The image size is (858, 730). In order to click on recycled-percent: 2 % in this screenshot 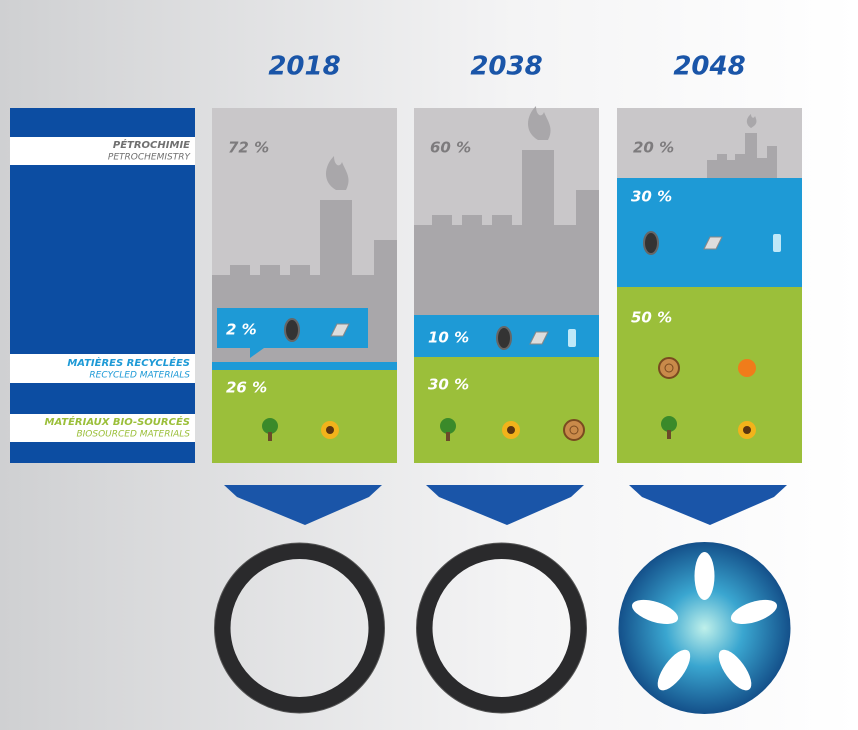, I will do `click(241, 330)`.